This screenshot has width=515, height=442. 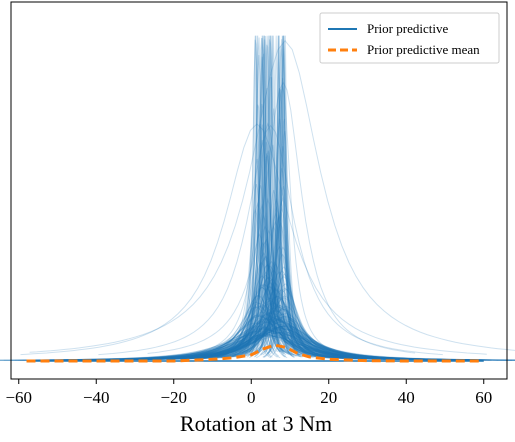 I want to click on x-tick-label: 20, so click(x=328, y=397).